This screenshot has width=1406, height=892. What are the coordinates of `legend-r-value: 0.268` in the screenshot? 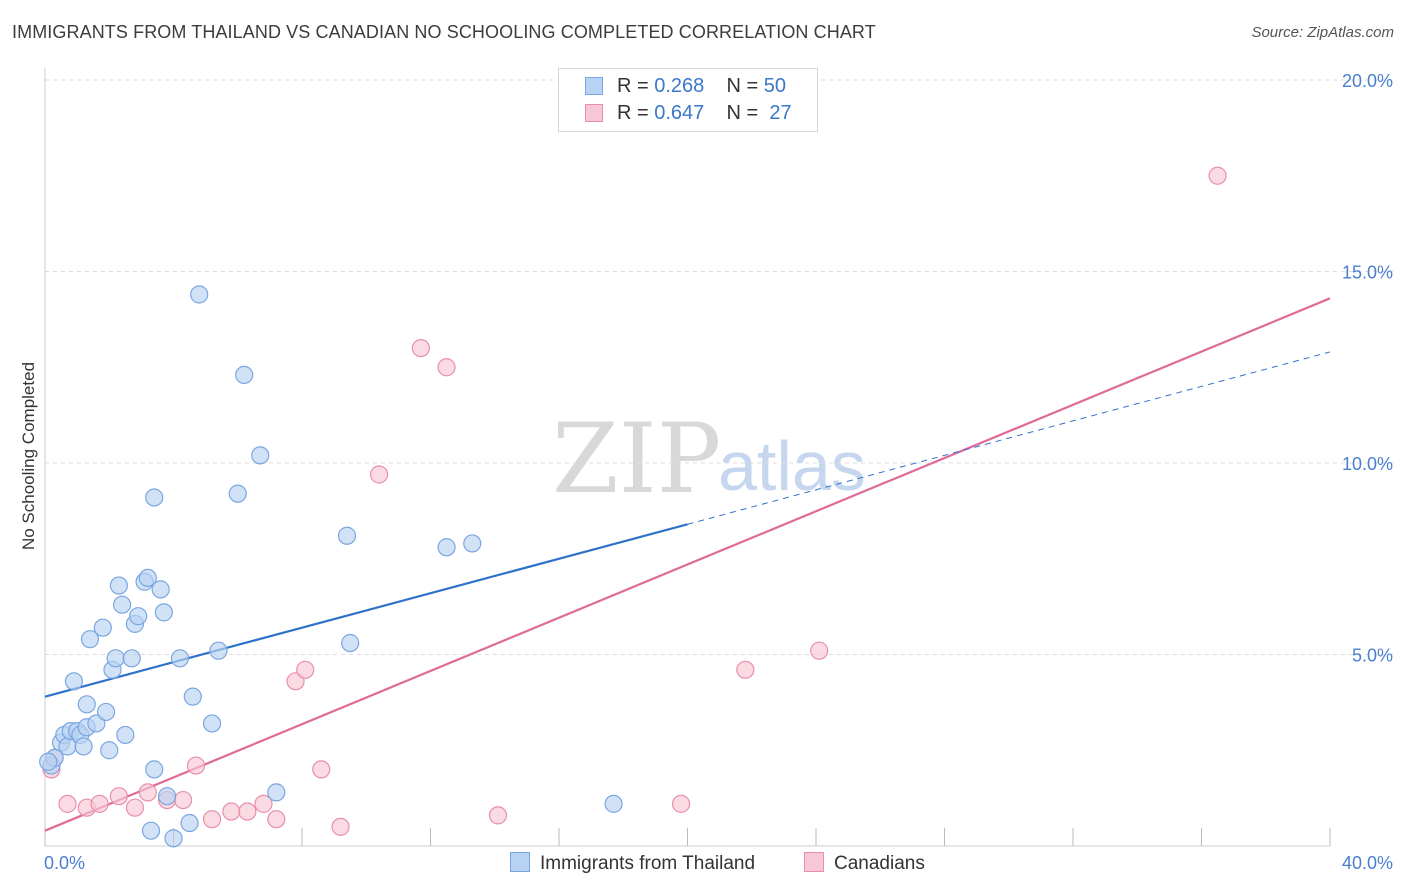 It's located at (679, 86).